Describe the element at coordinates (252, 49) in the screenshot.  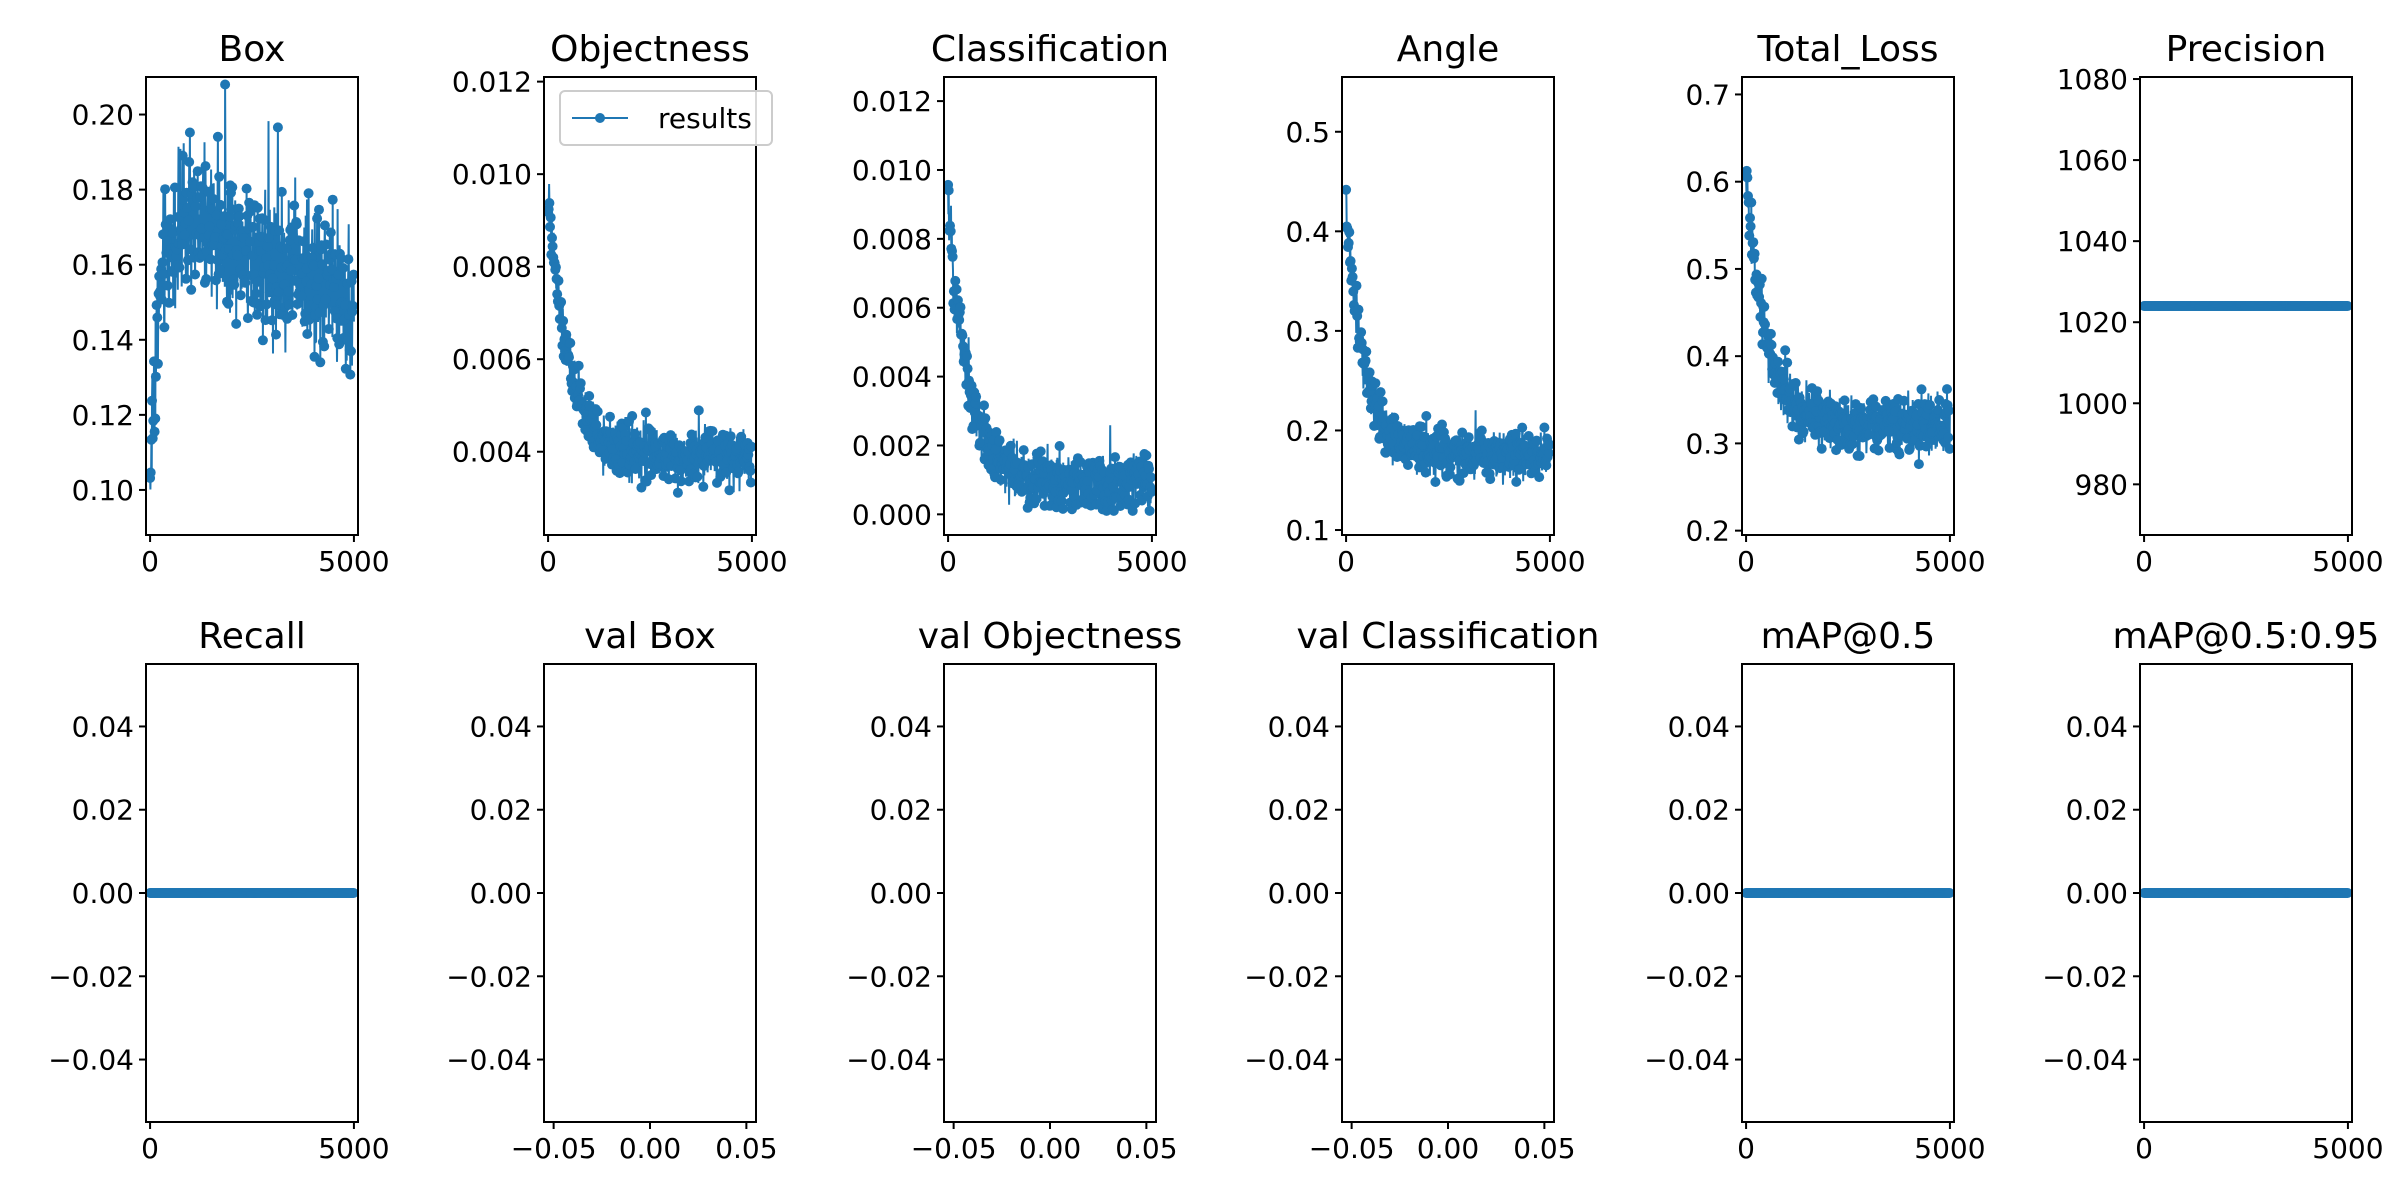
I see `panel-title: Box` at that location.